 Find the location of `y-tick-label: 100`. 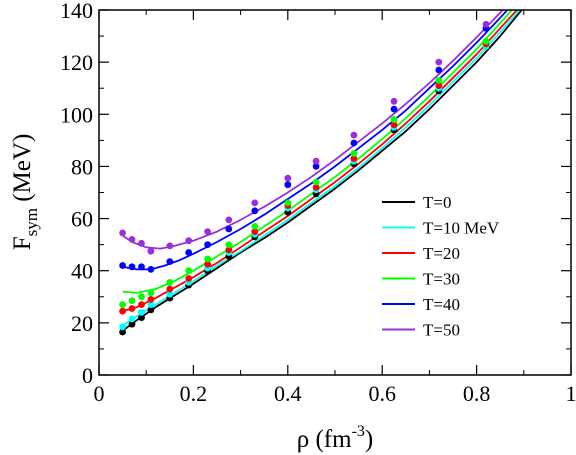

y-tick-label: 100 is located at coordinates (76, 114).